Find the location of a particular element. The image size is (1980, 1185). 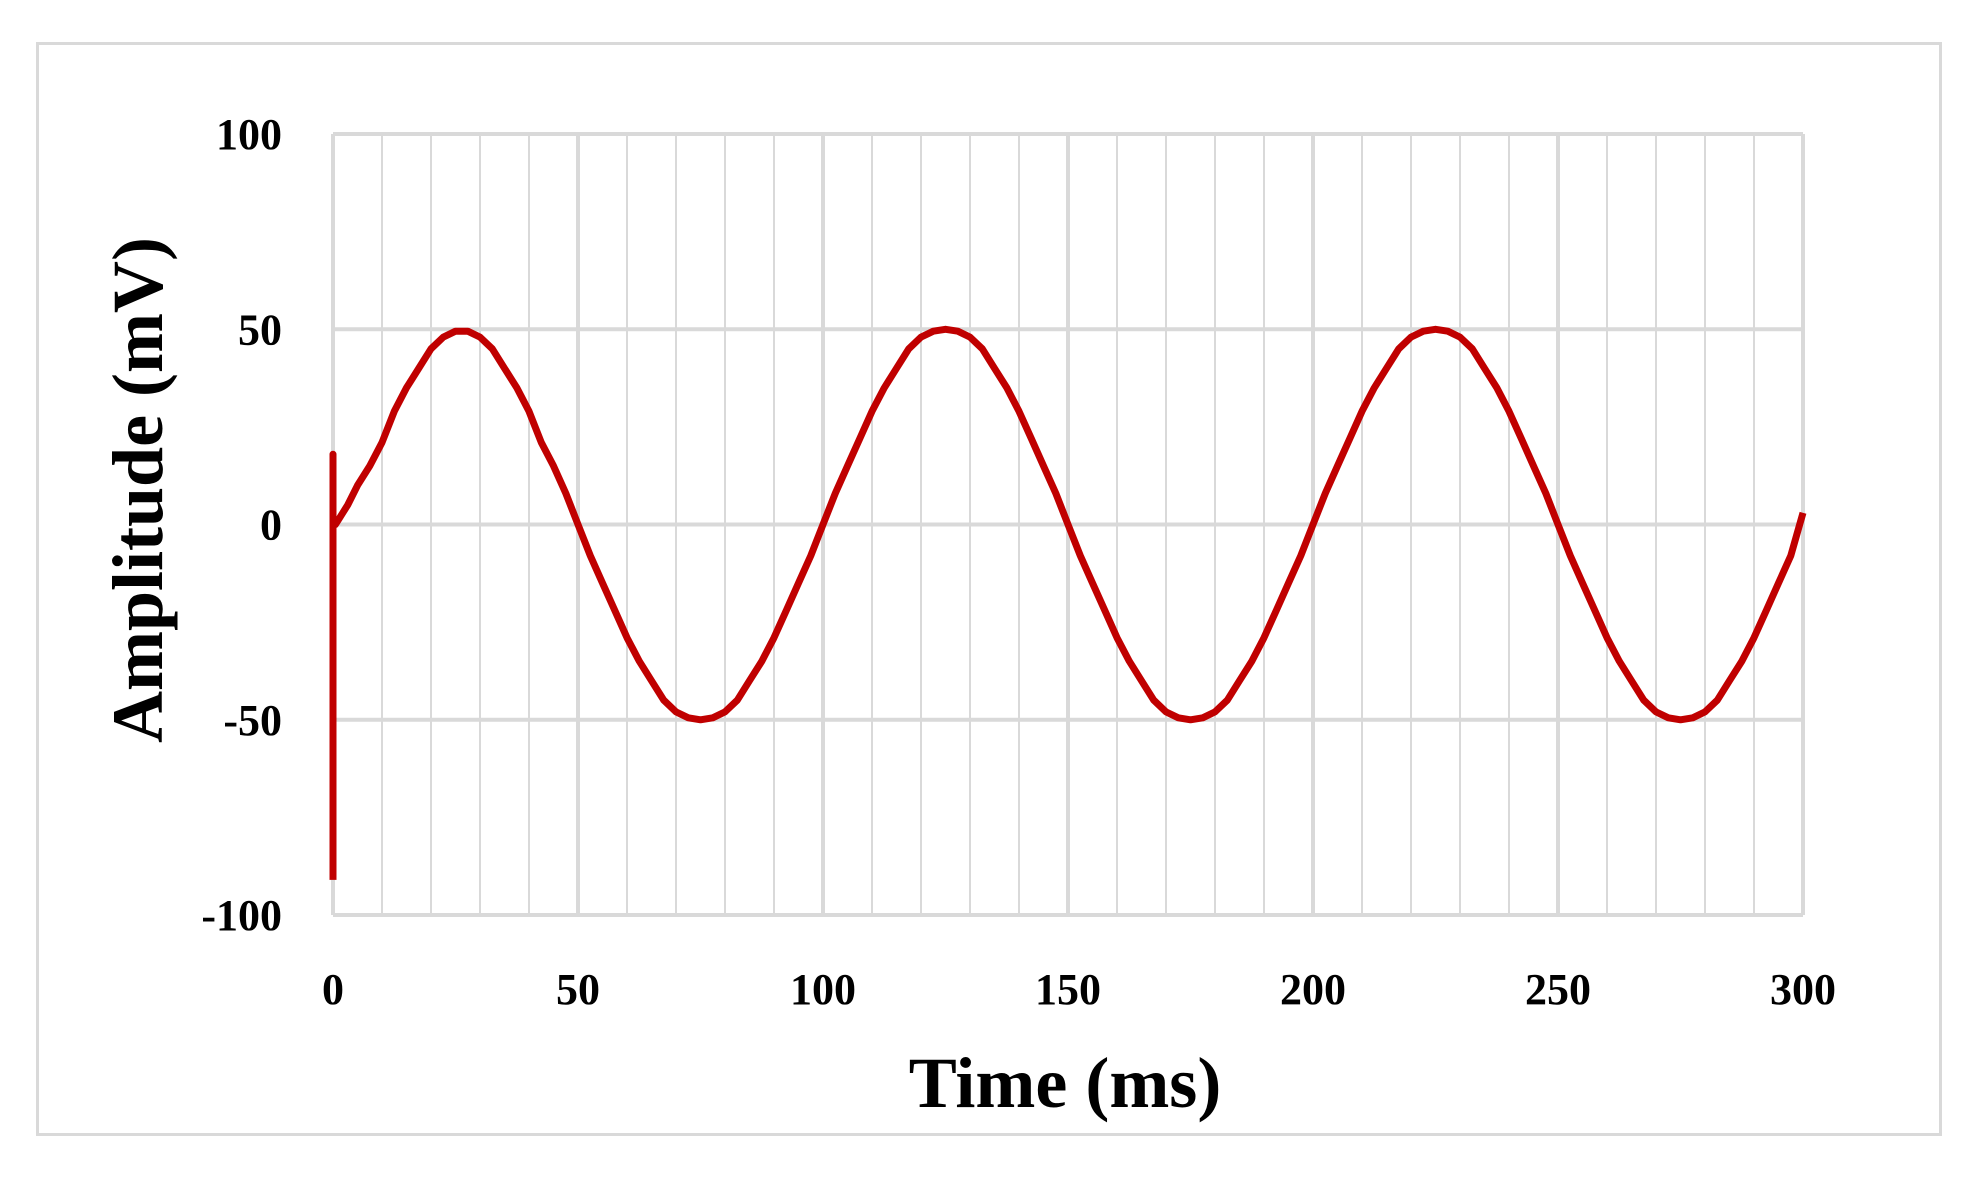

y-tick-labels: 100 50 0 -50 -100 is located at coordinates (241, 525).